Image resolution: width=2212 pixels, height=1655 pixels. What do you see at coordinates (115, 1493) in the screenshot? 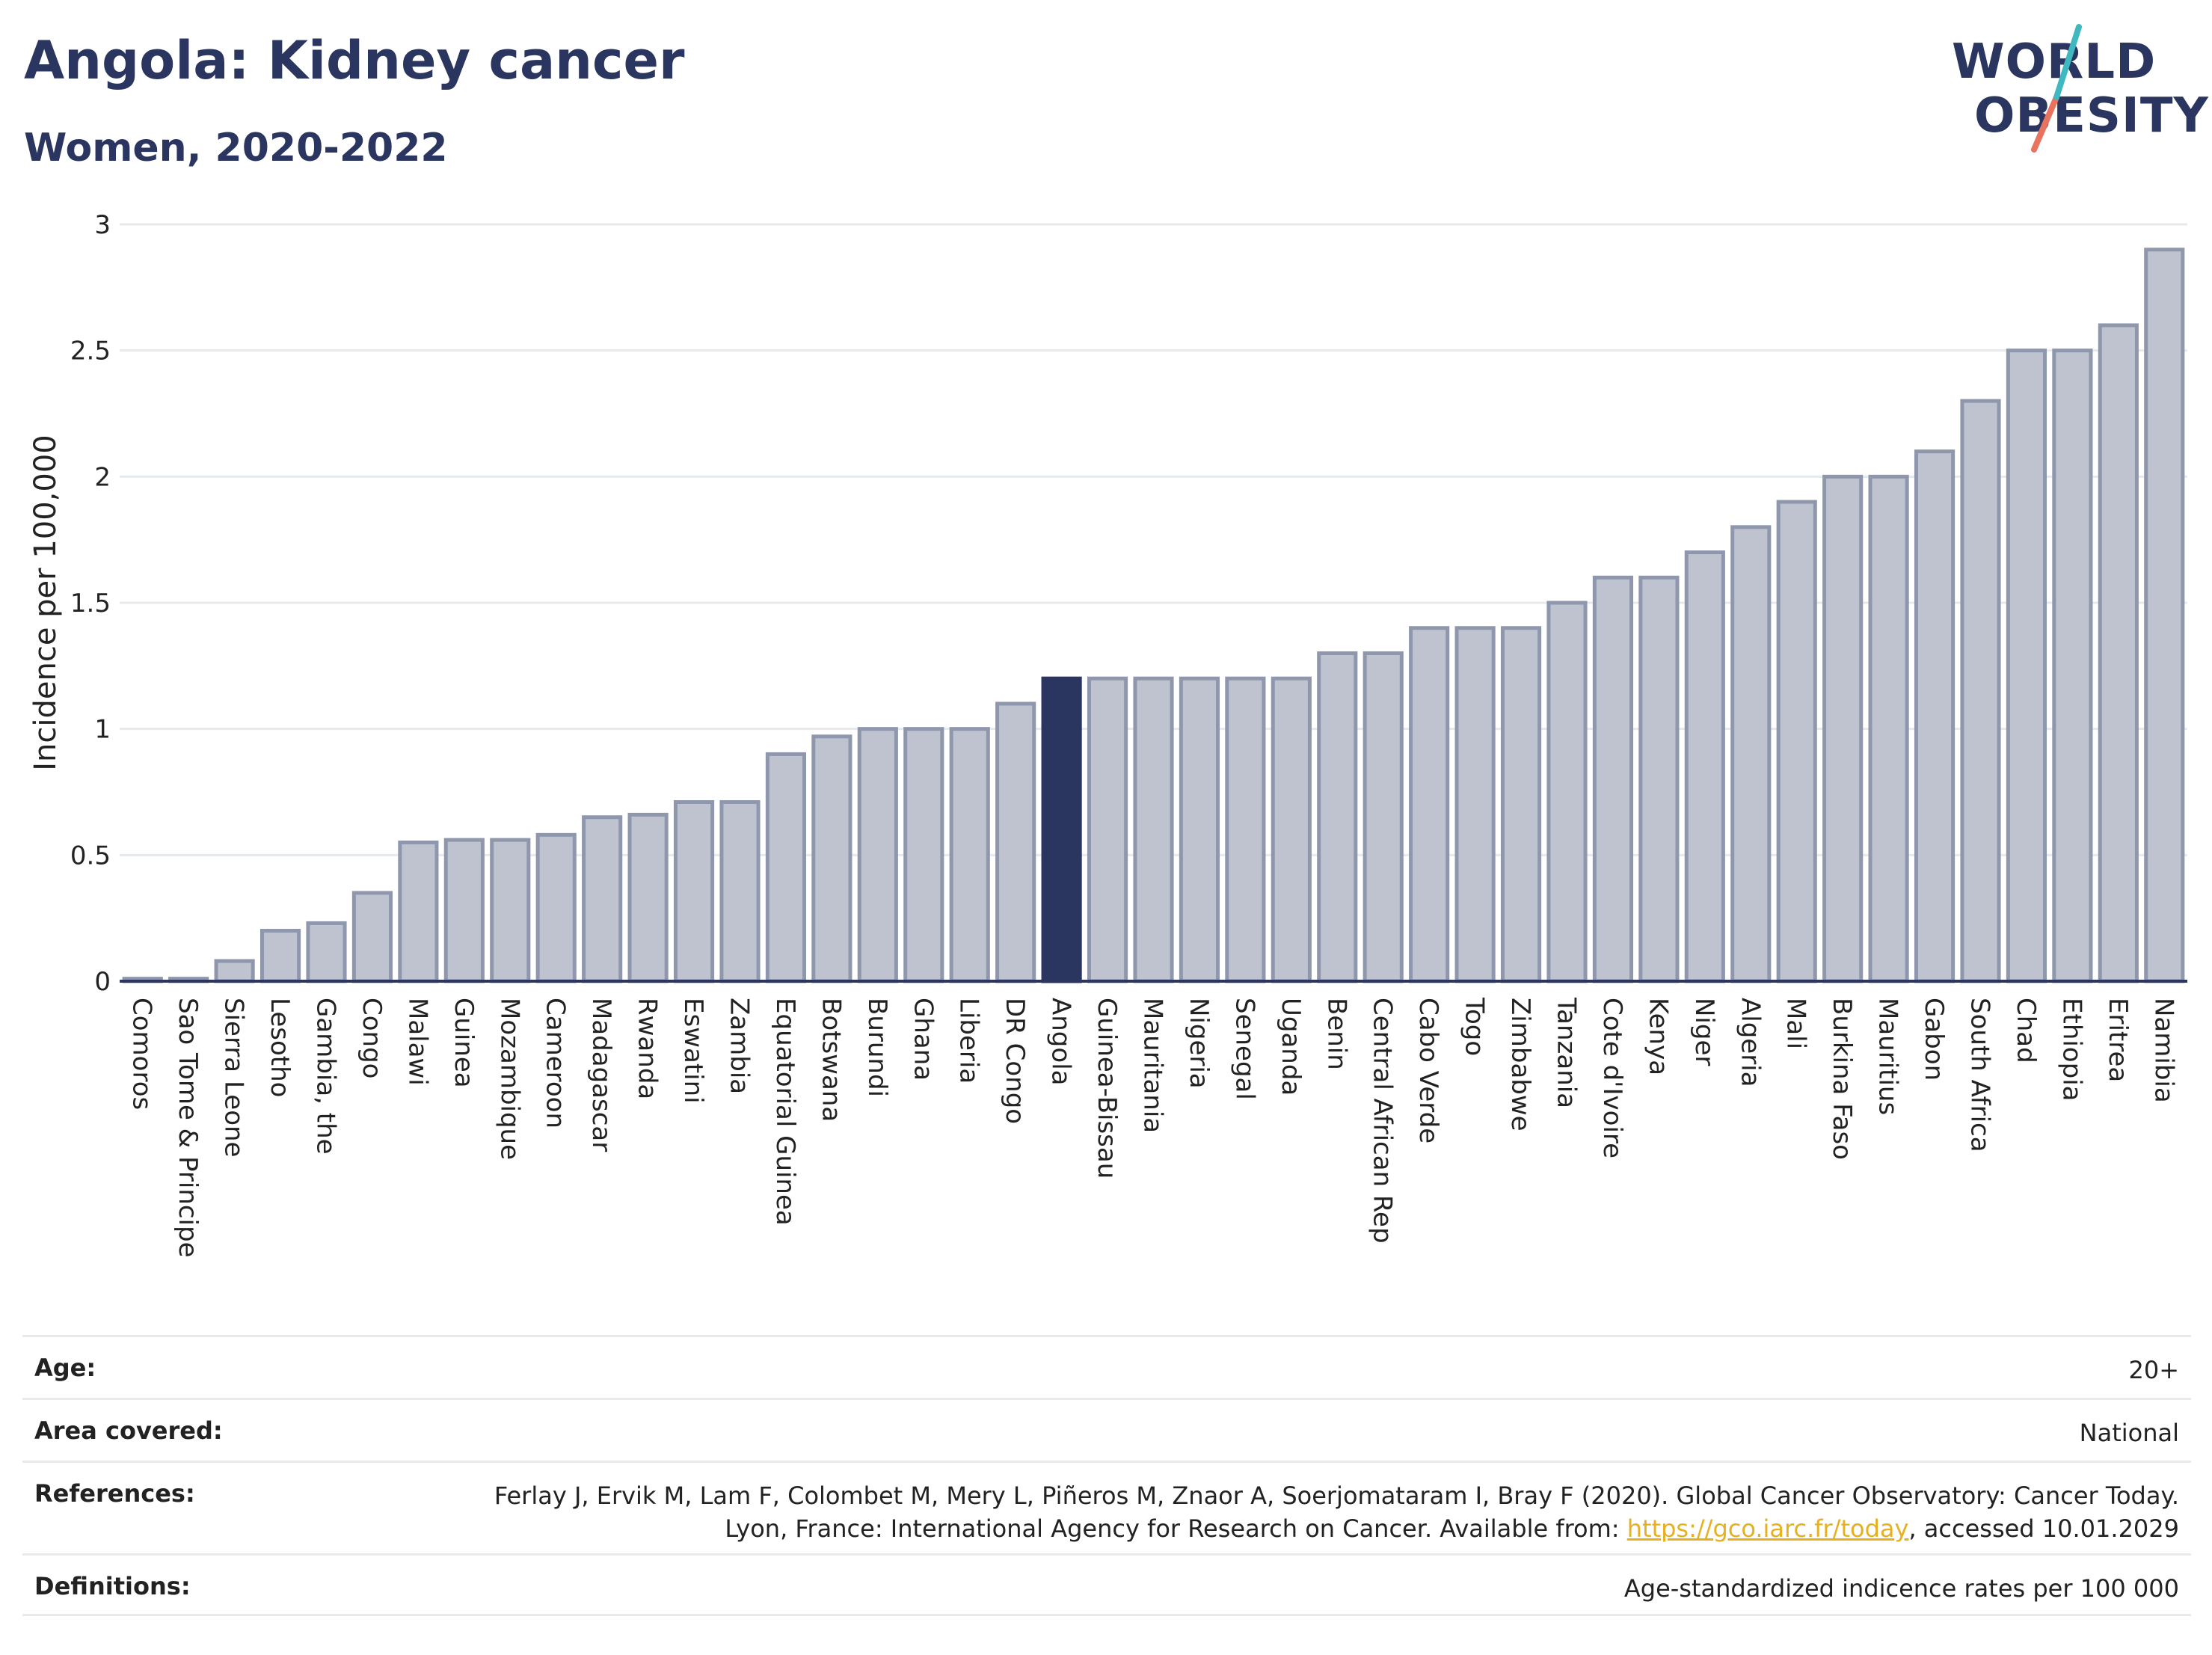
I see `references-label: References:` at bounding box center [115, 1493].